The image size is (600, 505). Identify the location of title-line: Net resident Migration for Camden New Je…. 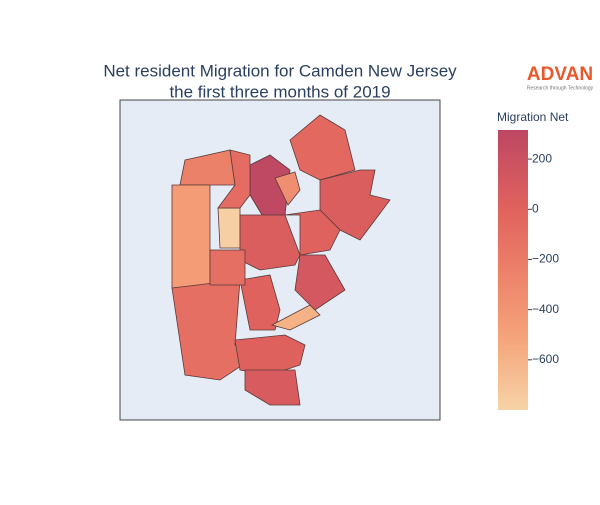
(280, 70).